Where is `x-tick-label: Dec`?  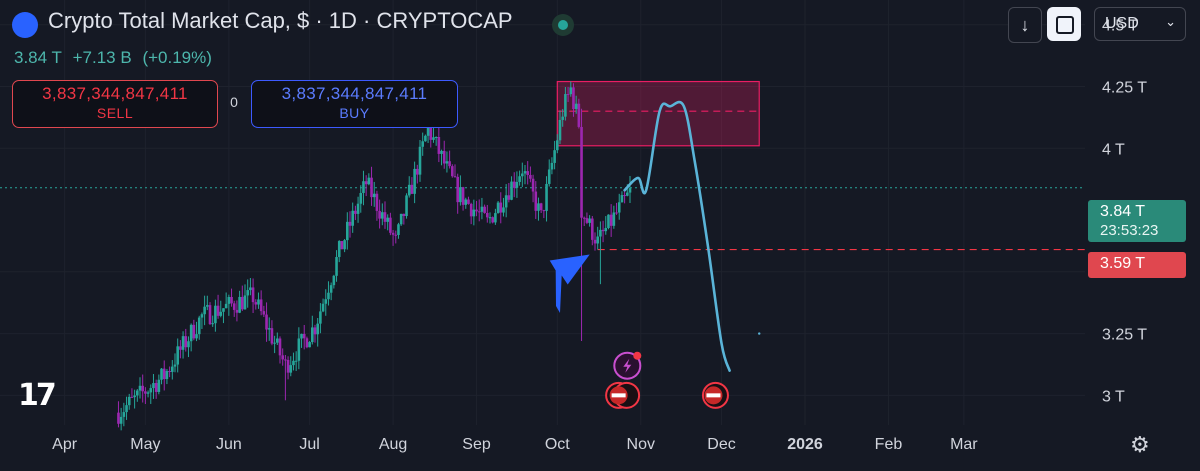
x-tick-label: Dec is located at coordinates (721, 444).